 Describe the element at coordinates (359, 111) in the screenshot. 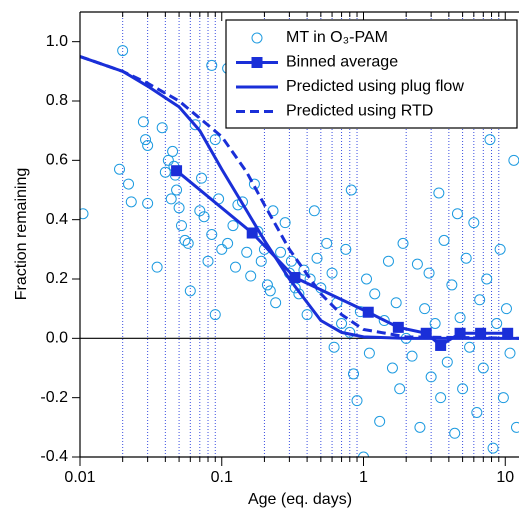

I see `legend-label: Predicted using RTD` at that location.